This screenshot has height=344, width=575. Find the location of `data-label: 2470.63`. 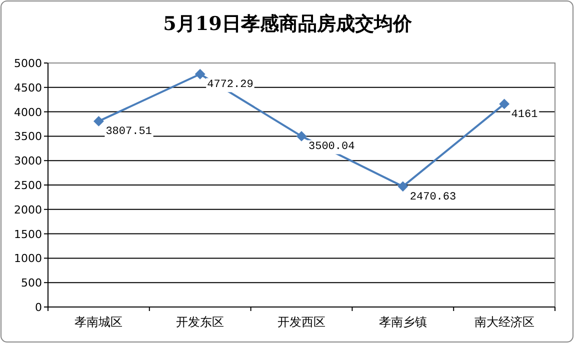

data-label: 2470.63 is located at coordinates (433, 197).